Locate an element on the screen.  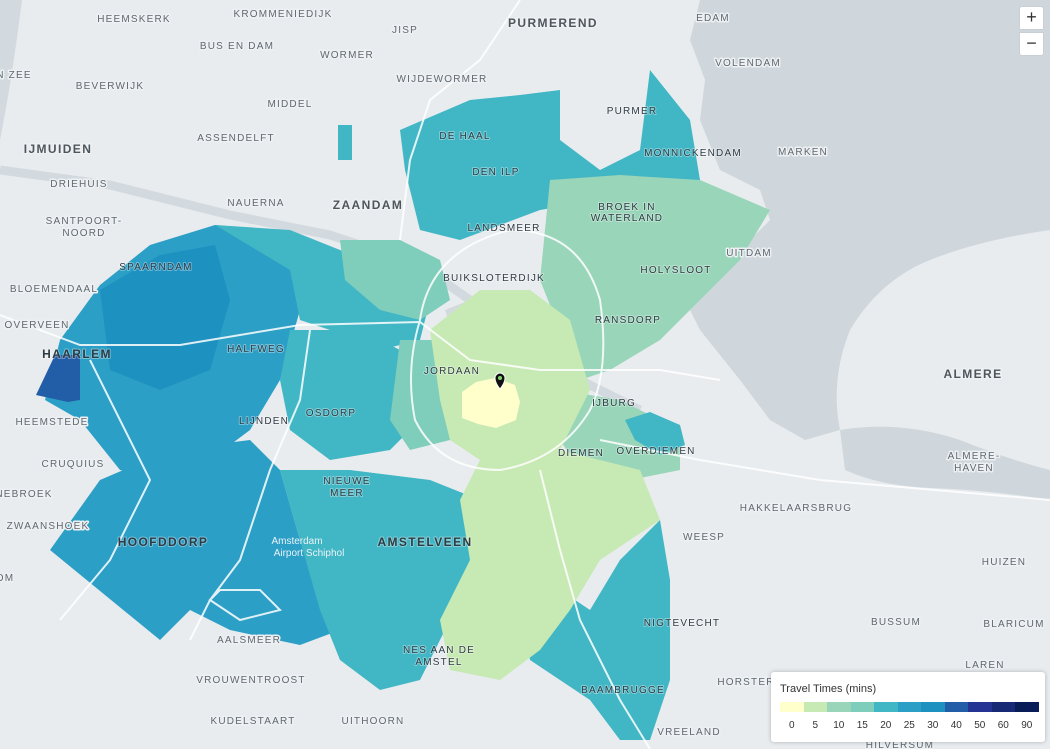
label-overveen: OVERVEEN is located at coordinates (37, 325).